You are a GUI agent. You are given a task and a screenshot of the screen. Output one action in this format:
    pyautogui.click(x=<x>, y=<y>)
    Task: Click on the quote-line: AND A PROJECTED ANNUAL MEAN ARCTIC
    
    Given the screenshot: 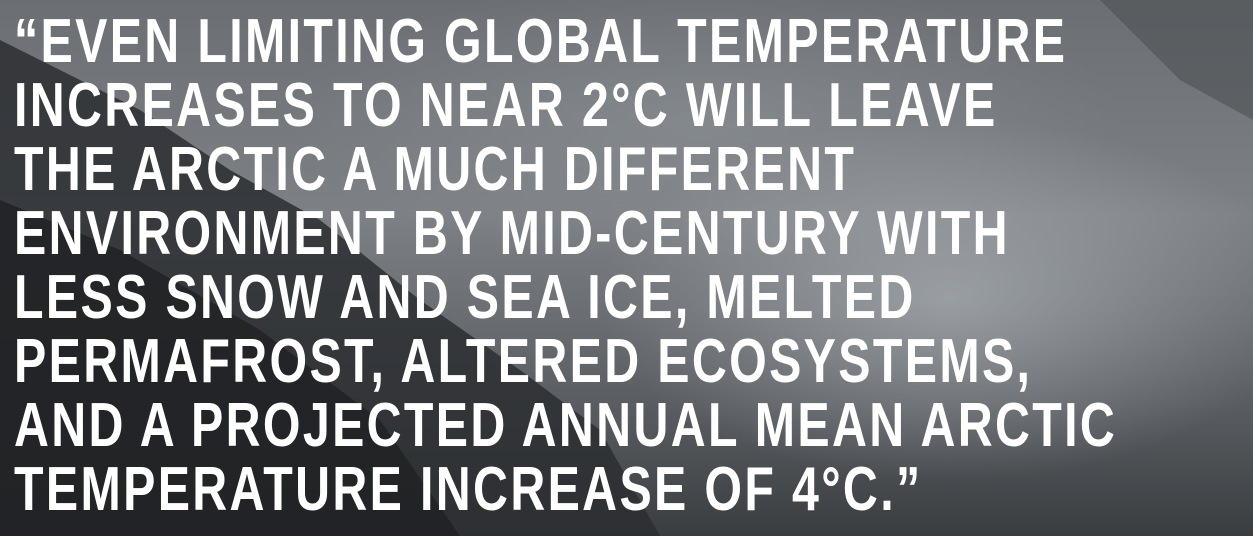 What is the action you would take?
    pyautogui.click(x=566, y=425)
    